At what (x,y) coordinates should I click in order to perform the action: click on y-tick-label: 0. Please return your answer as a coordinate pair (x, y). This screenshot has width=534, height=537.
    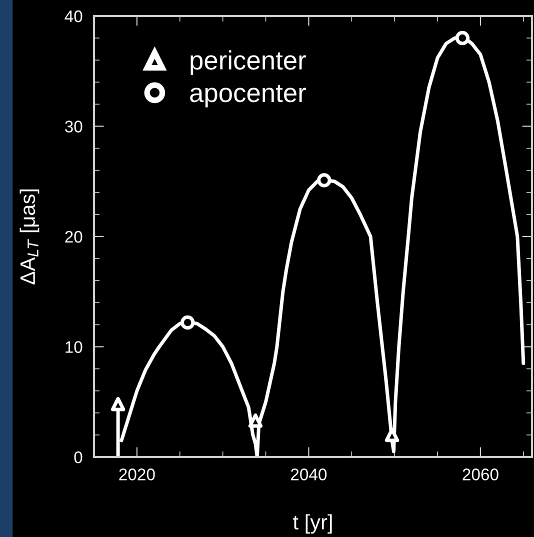
    Looking at the image, I should click on (78, 457).